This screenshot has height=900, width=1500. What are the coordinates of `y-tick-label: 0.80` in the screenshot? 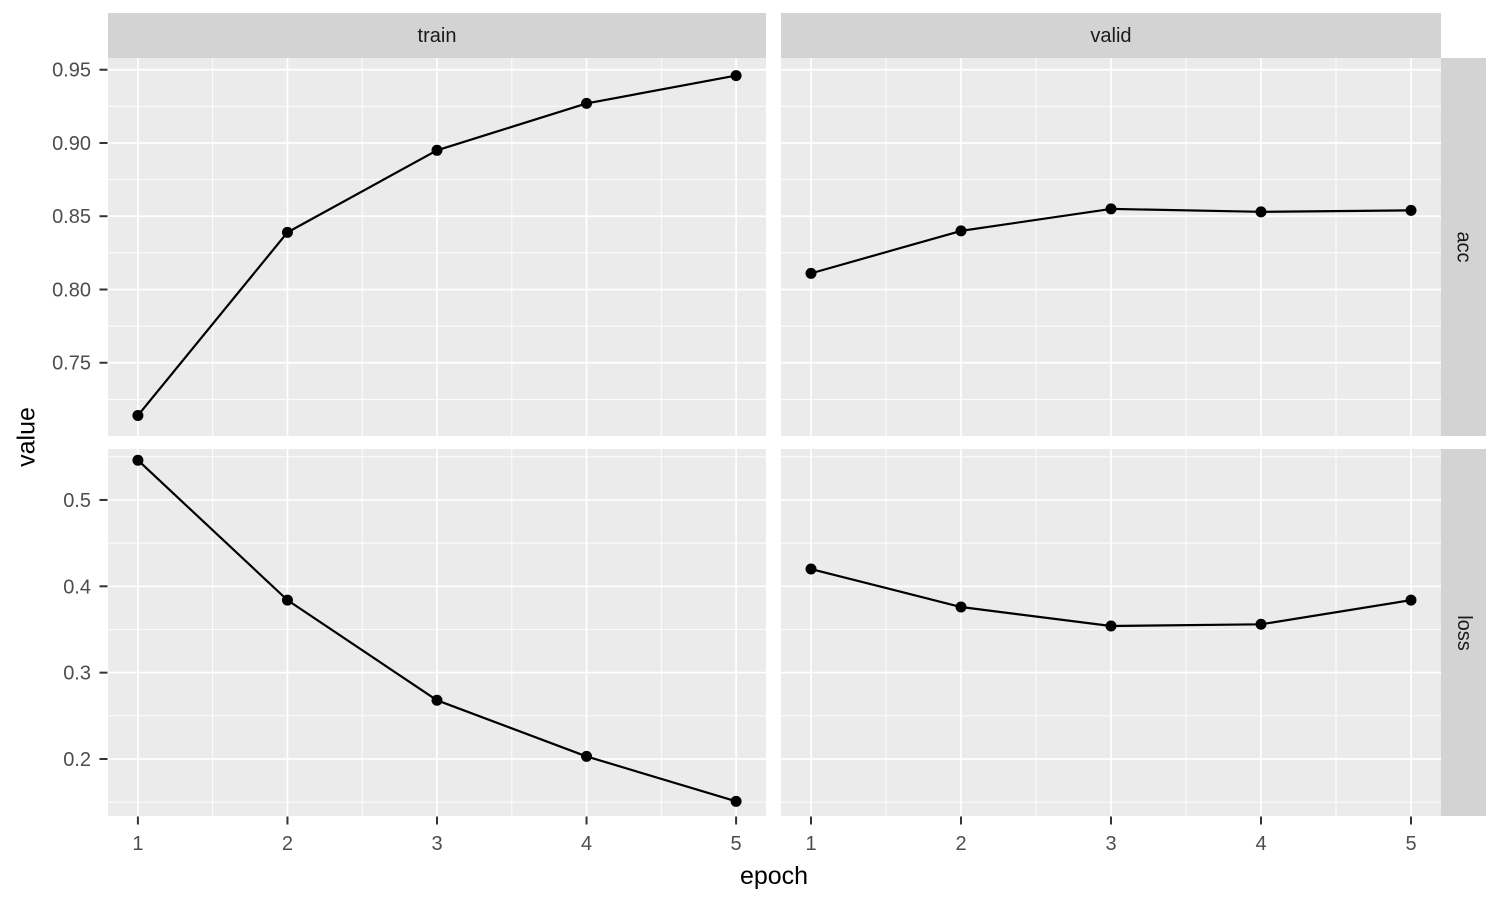 It's located at (71, 290).